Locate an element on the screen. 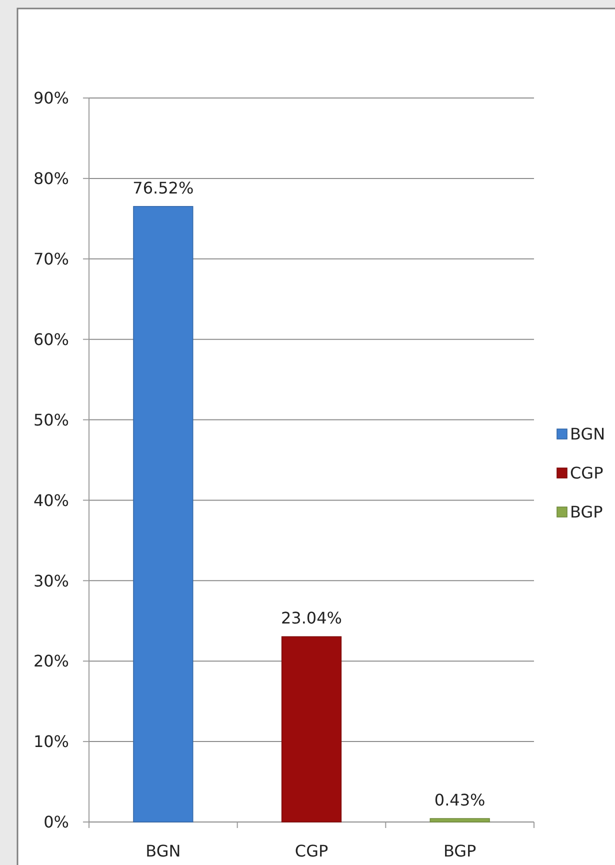 This screenshot has width=615, height=865. legend-label: CGP is located at coordinates (587, 473).